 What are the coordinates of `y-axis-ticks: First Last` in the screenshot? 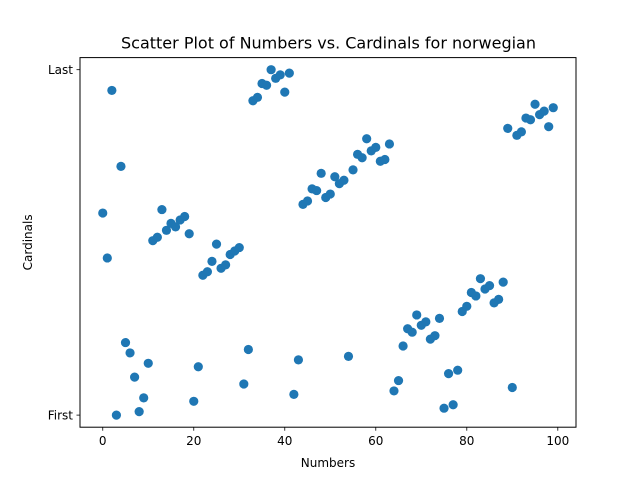 It's located at (64, 243).